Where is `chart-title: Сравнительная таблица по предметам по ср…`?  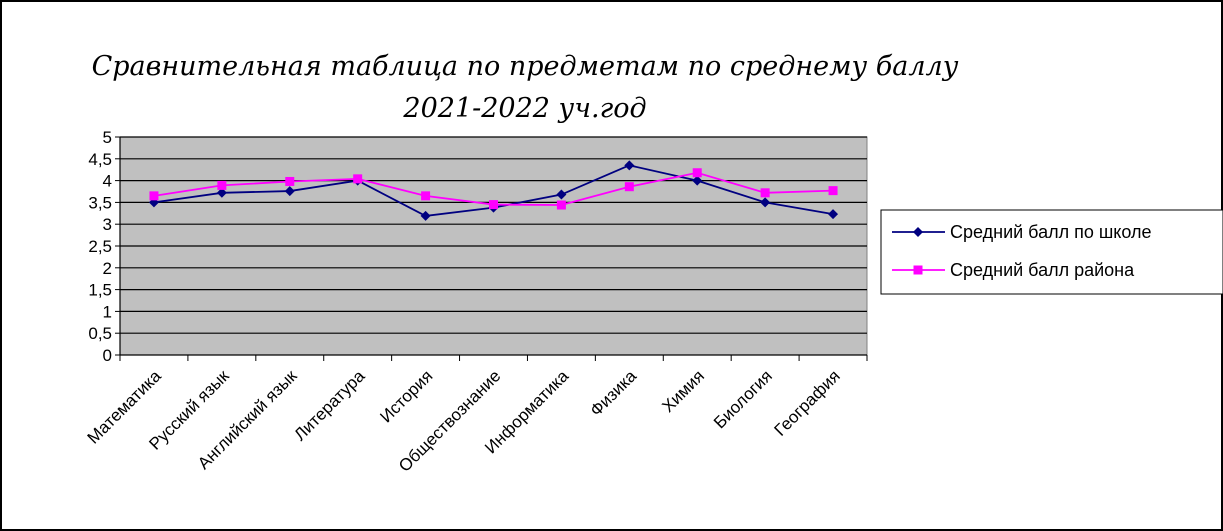 chart-title: Сравнительная таблица по предметам по ср… is located at coordinates (525, 66).